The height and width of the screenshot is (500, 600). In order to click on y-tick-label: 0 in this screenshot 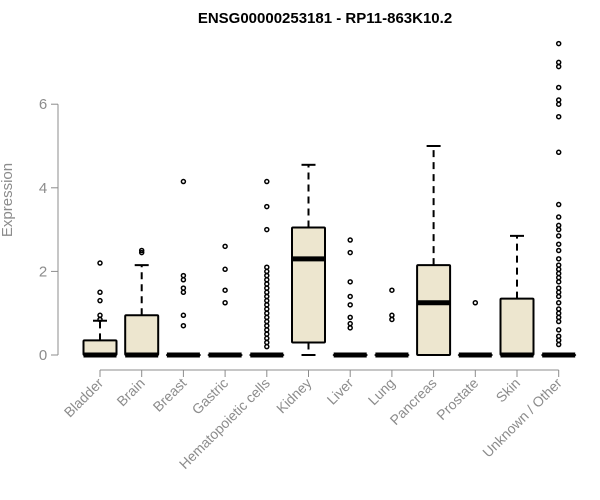, I will do `click(43, 355)`.